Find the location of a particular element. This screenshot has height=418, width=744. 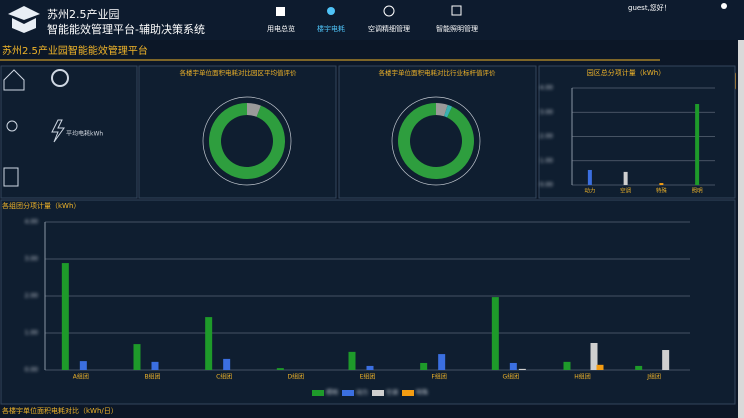

nav-item: 用电总览 is located at coordinates (281, 28).